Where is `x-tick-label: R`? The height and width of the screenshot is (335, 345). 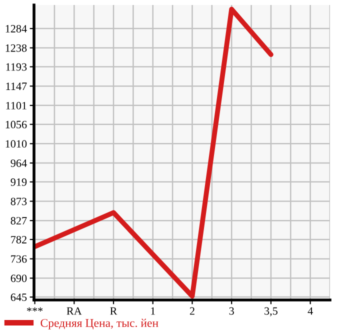
x-tick-label: R is located at coordinates (114, 311).